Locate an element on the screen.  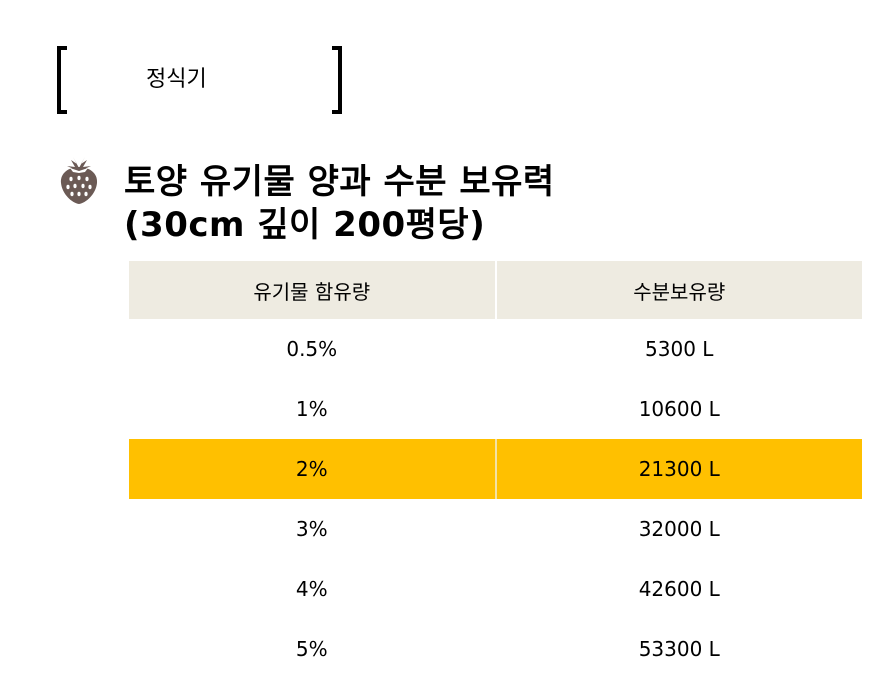
header-water-retention: 수분보유량 is located at coordinates (678, 290).